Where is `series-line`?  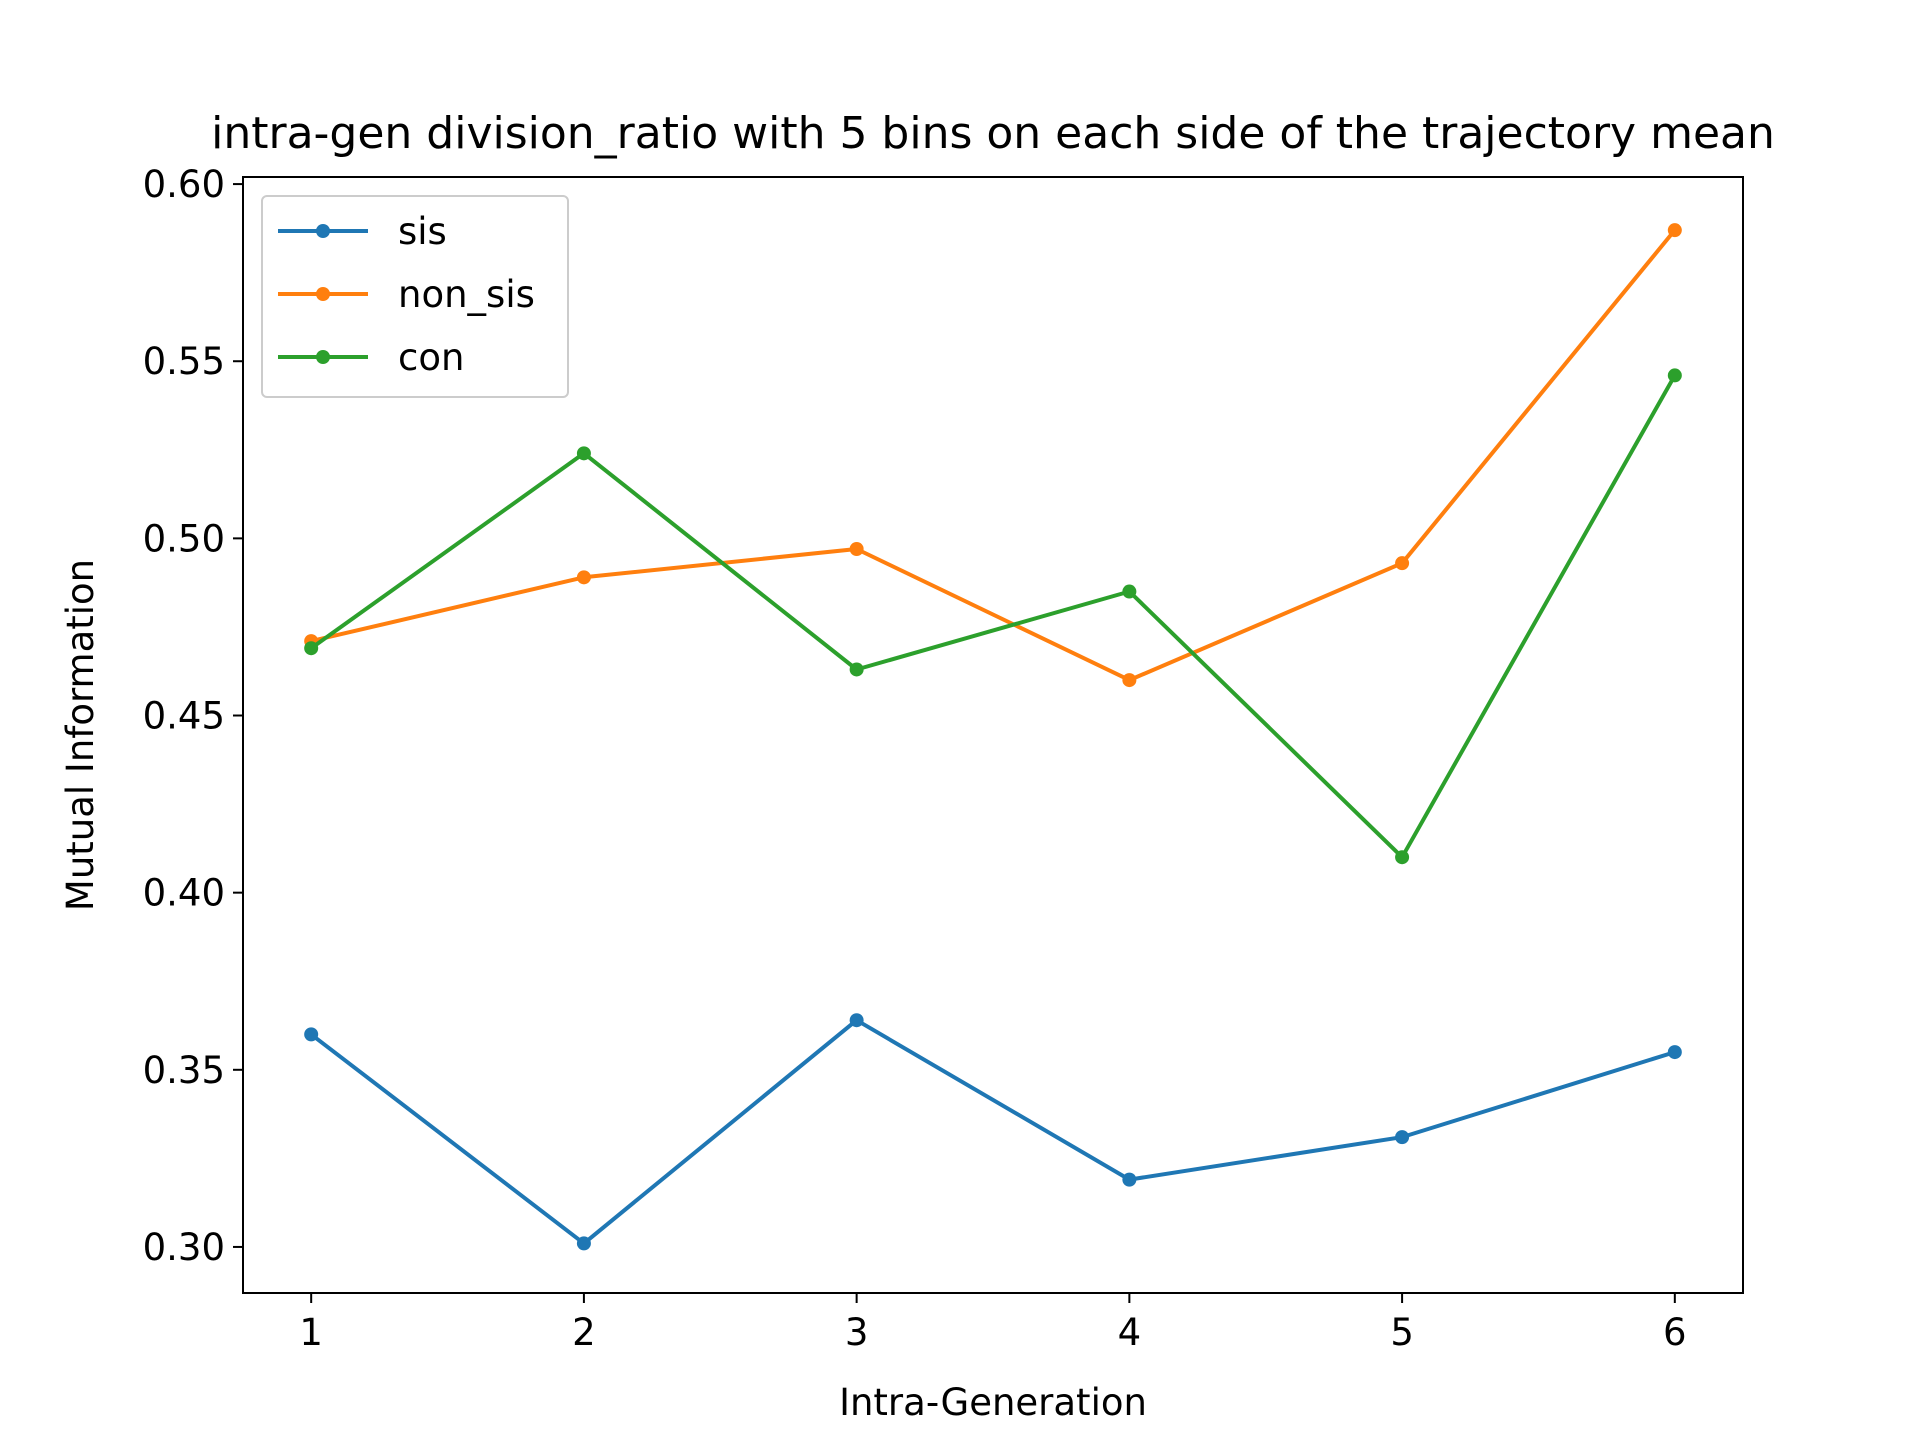
series-line is located at coordinates (992, 1132).